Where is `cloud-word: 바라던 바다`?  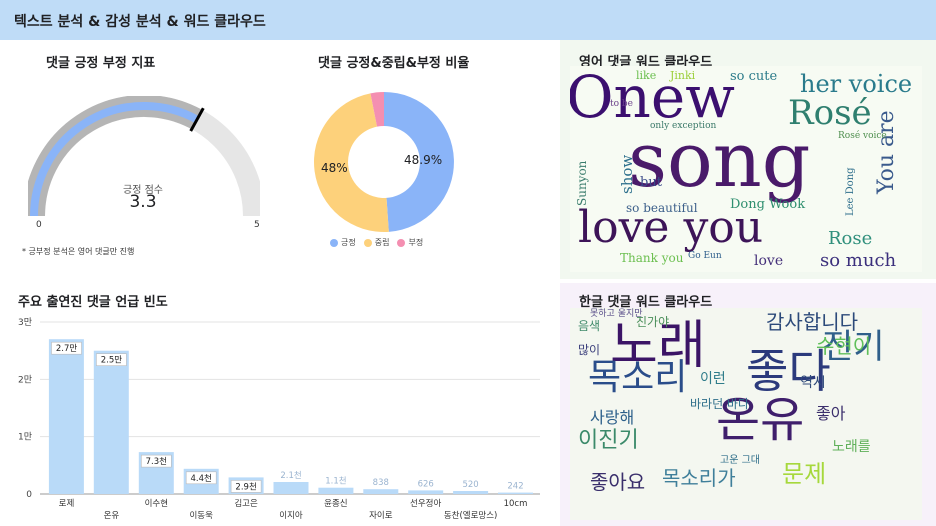
cloud-word: 바라던 바다 is located at coordinates (720, 404).